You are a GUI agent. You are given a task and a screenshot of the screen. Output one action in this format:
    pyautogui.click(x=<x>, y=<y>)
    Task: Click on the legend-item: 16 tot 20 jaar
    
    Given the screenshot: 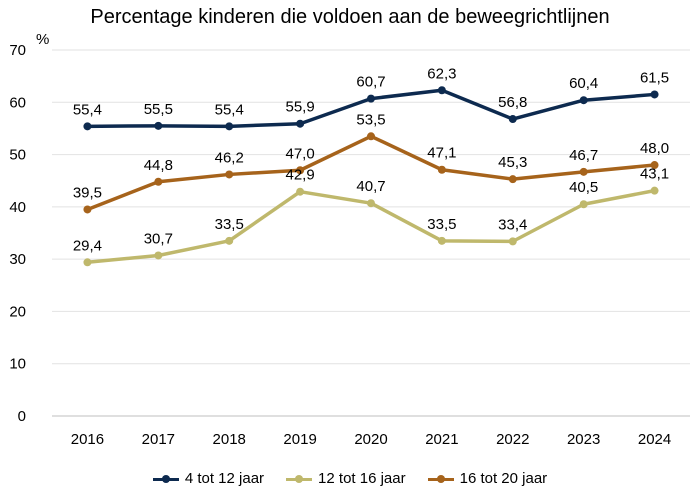 What is the action you would take?
    pyautogui.click(x=487, y=478)
    